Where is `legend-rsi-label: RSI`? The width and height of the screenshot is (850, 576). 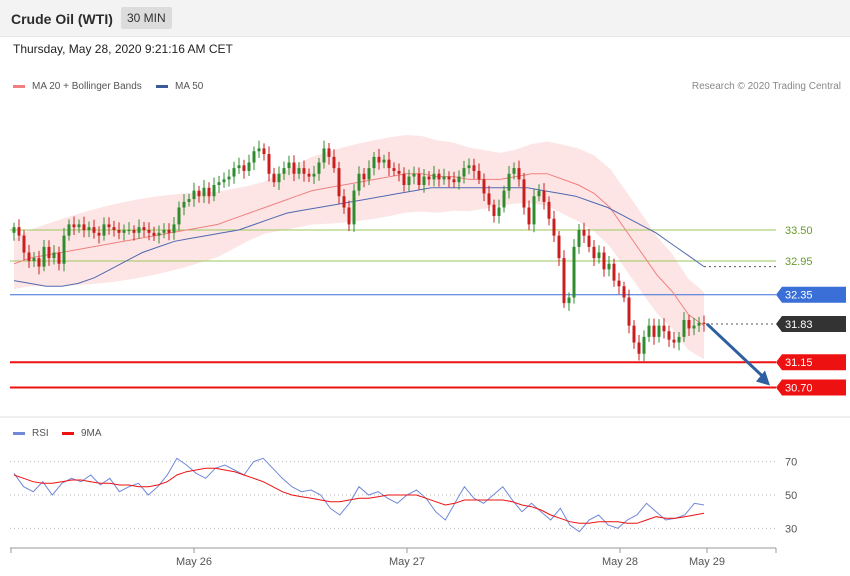
legend-rsi-label: RSI is located at coordinates (40, 433).